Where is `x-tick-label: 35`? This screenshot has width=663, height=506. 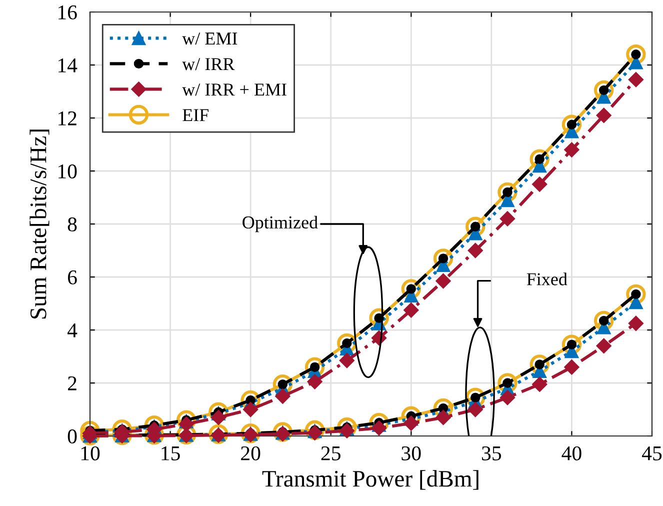
x-tick-label: 35 is located at coordinates (492, 453).